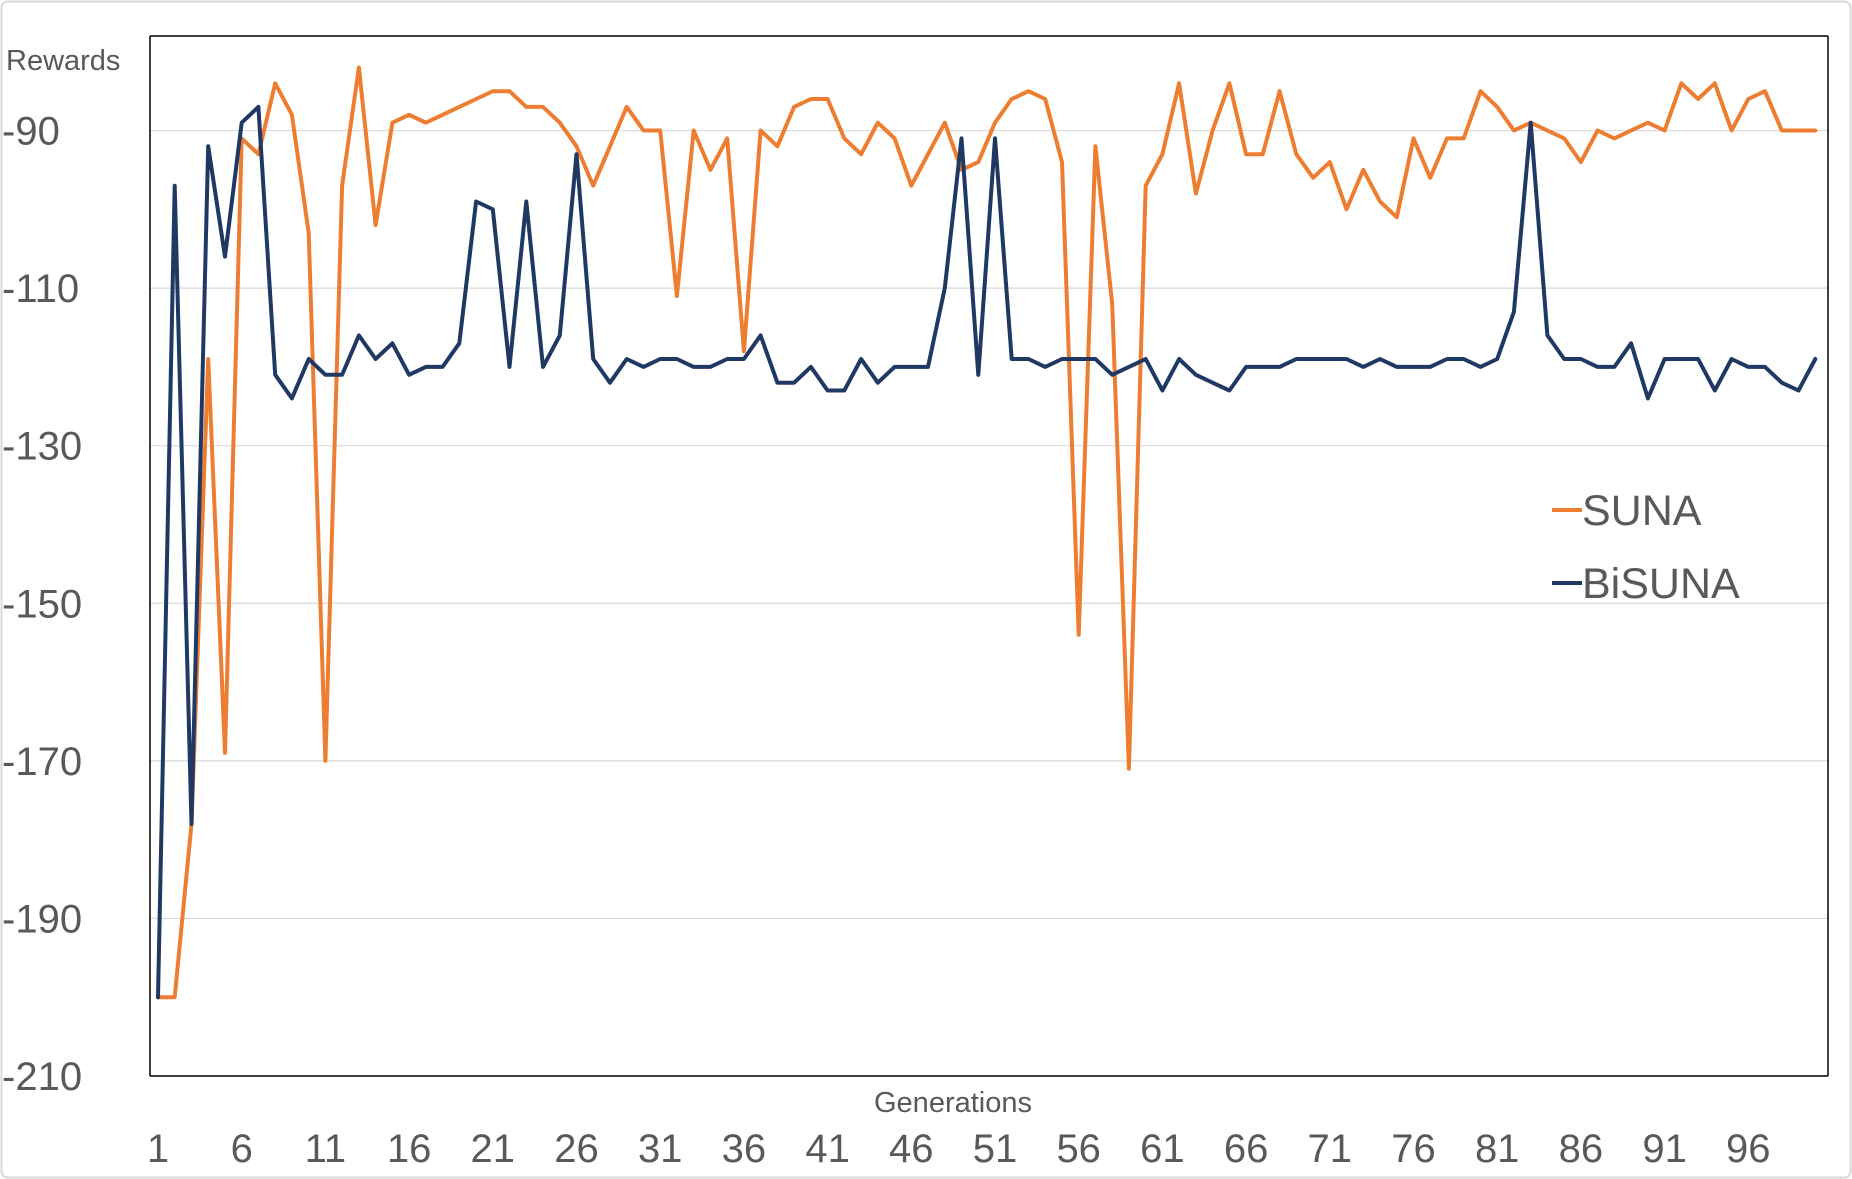 This screenshot has height=1179, width=1852. What do you see at coordinates (326, 1149) in the screenshot?
I see `x-tick-label: 11` at bounding box center [326, 1149].